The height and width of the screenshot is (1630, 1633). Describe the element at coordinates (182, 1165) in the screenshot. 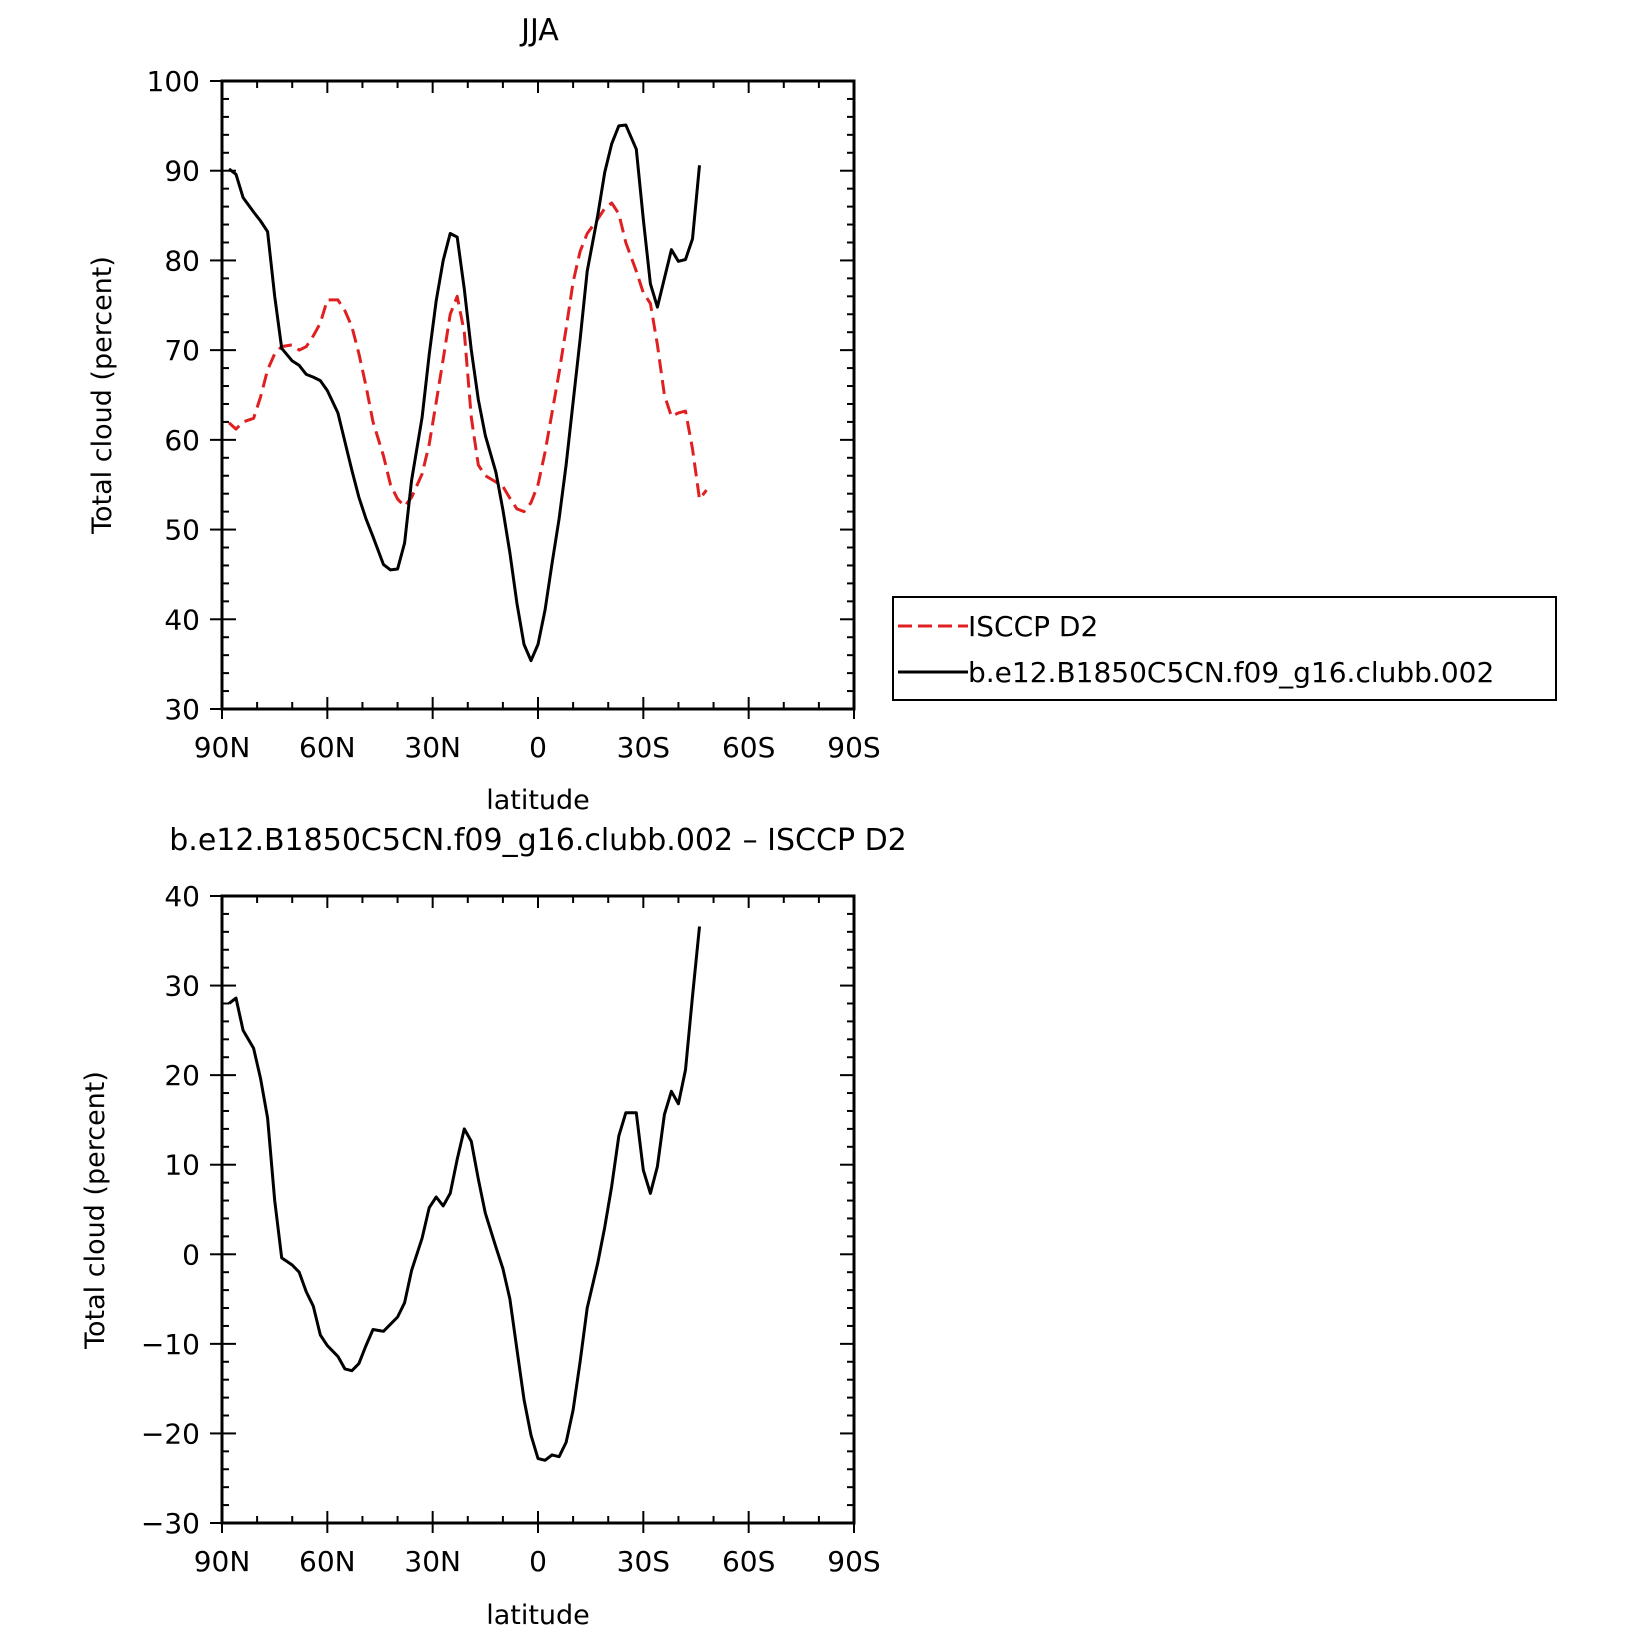

I see `y-tick-label: 10` at that location.